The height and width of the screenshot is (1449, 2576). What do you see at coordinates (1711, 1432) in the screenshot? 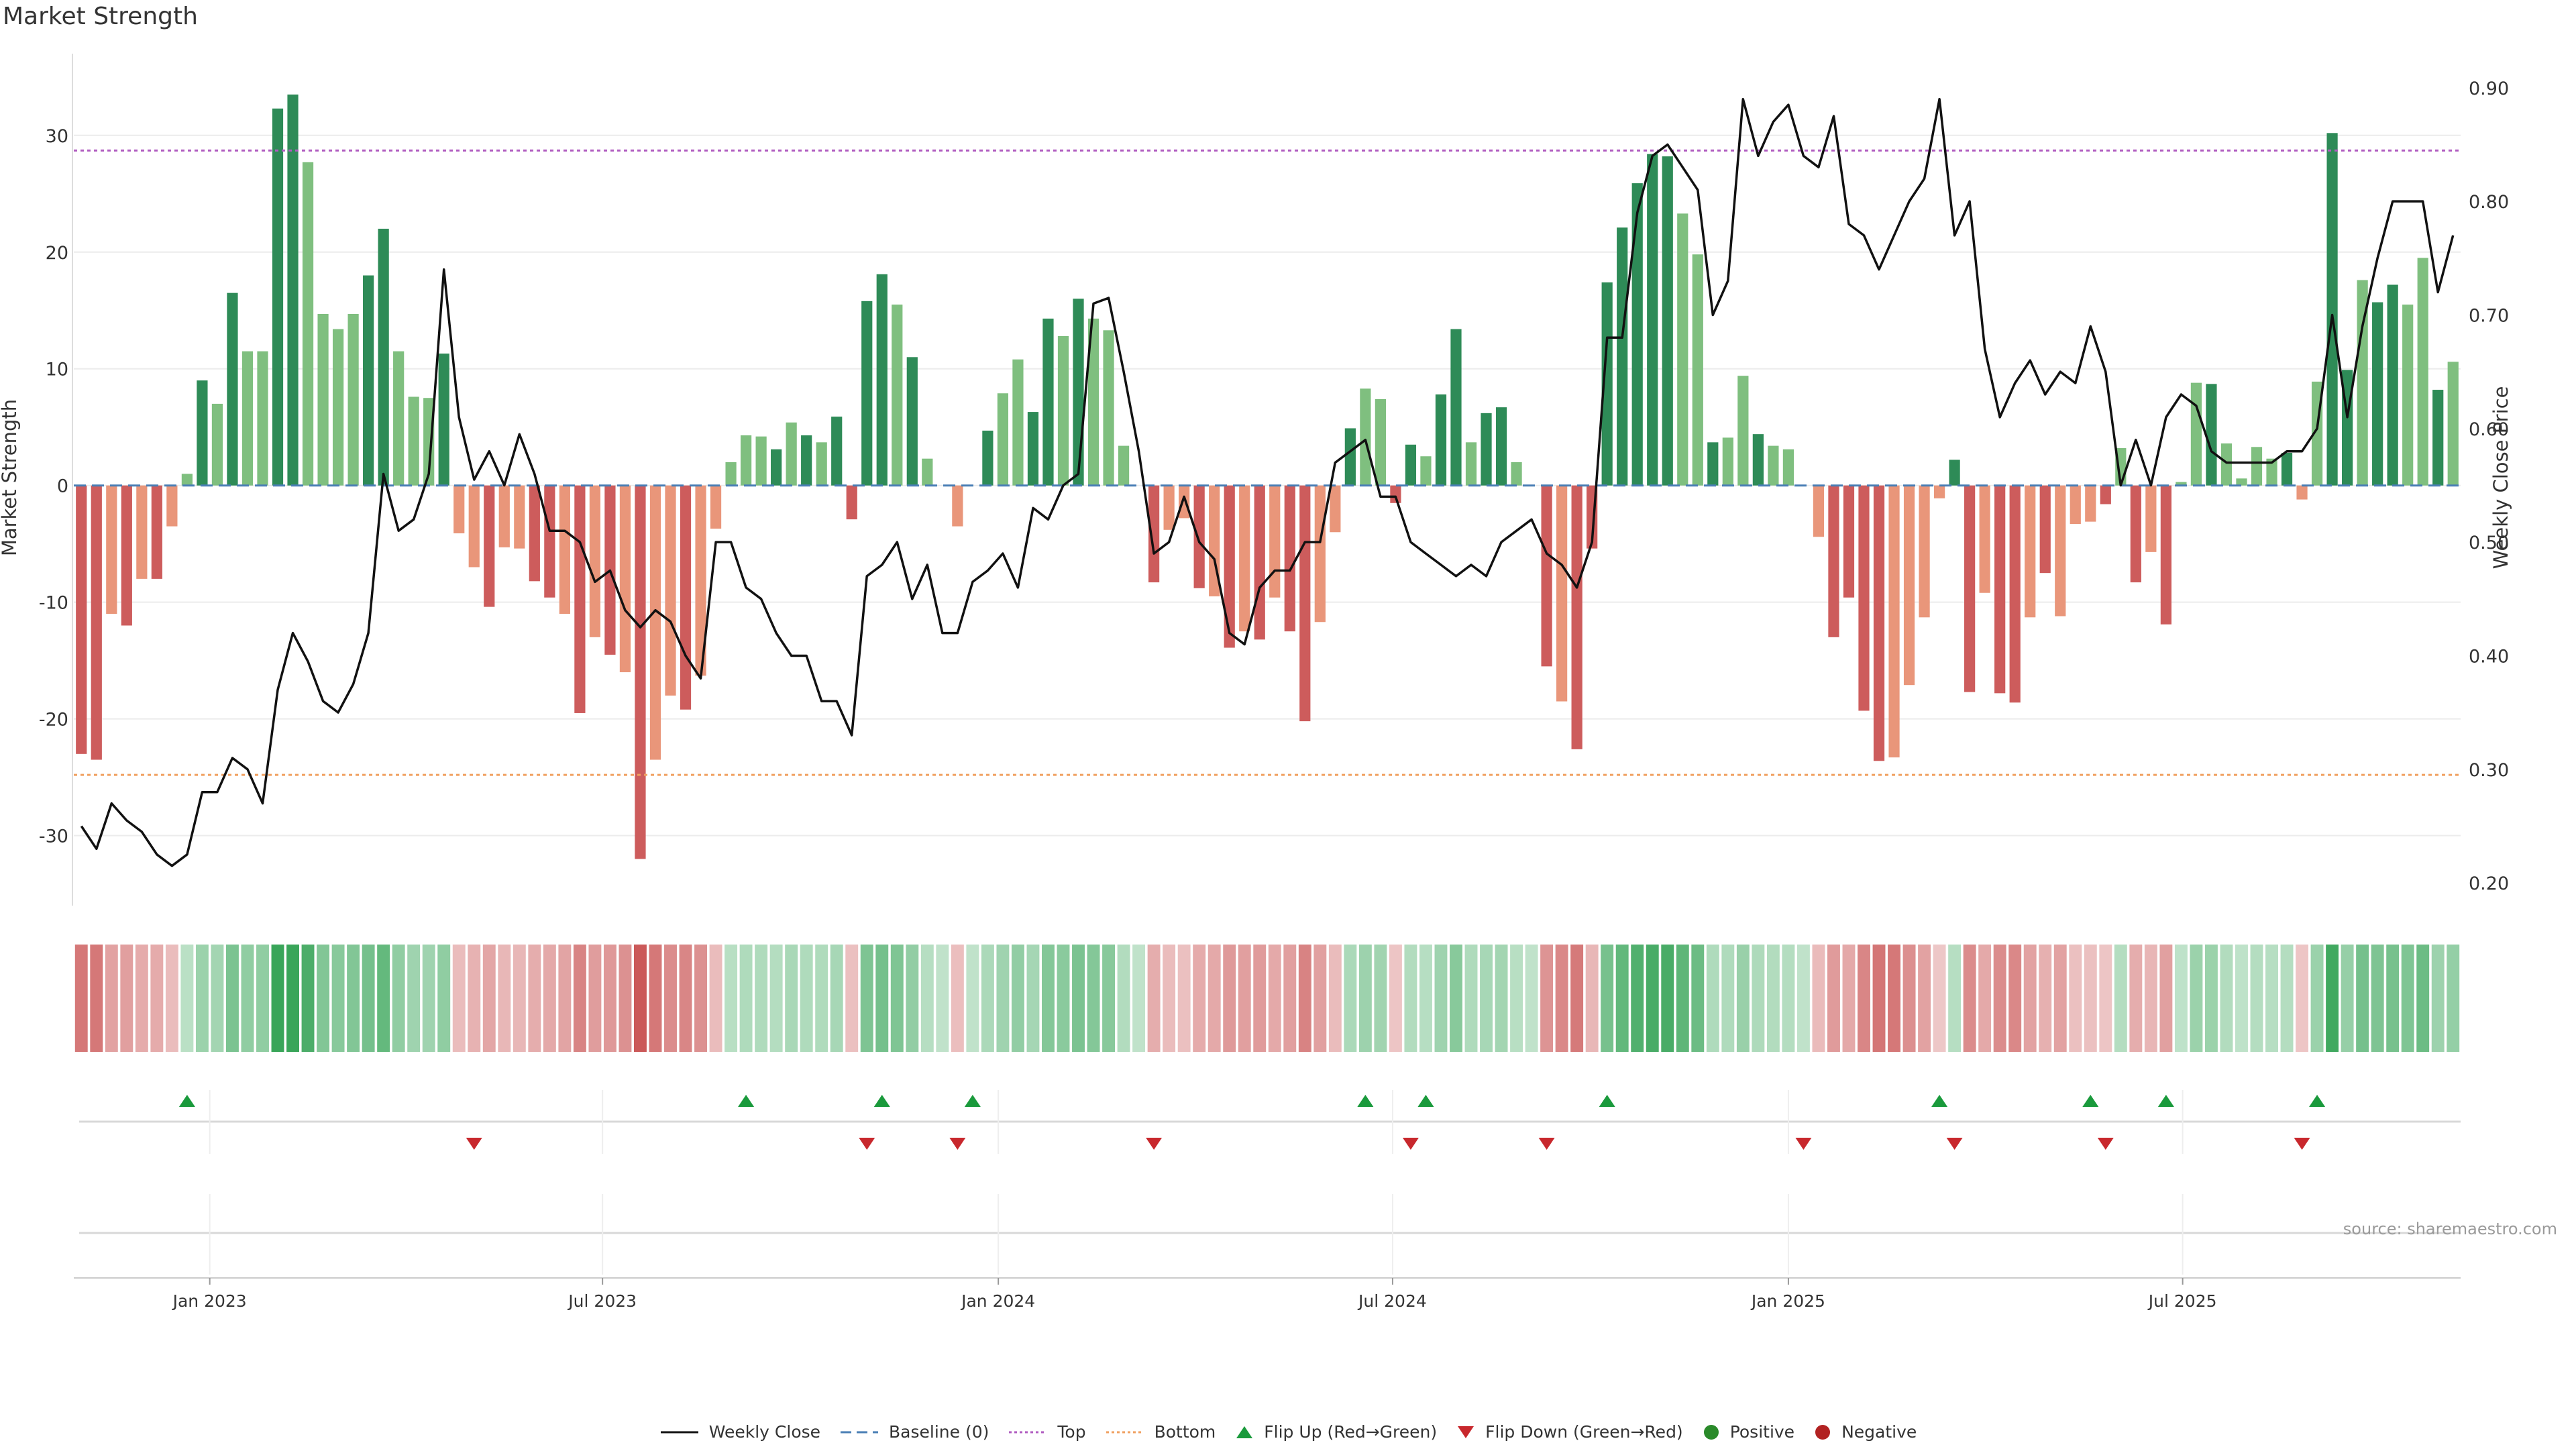
I see `positive-dot-icon` at bounding box center [1711, 1432].